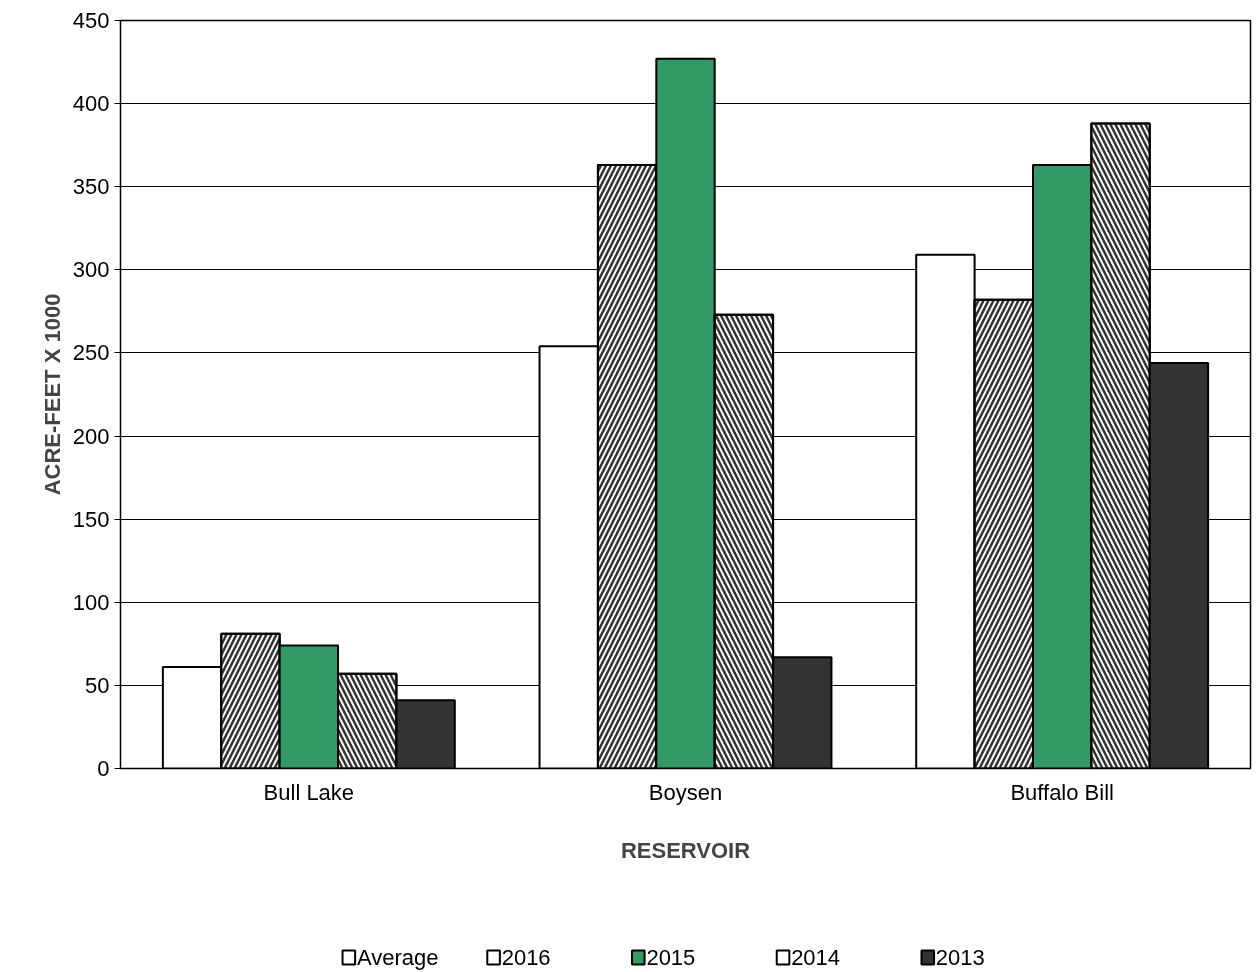  I want to click on x-tick-label: Boysen, so click(685, 792).